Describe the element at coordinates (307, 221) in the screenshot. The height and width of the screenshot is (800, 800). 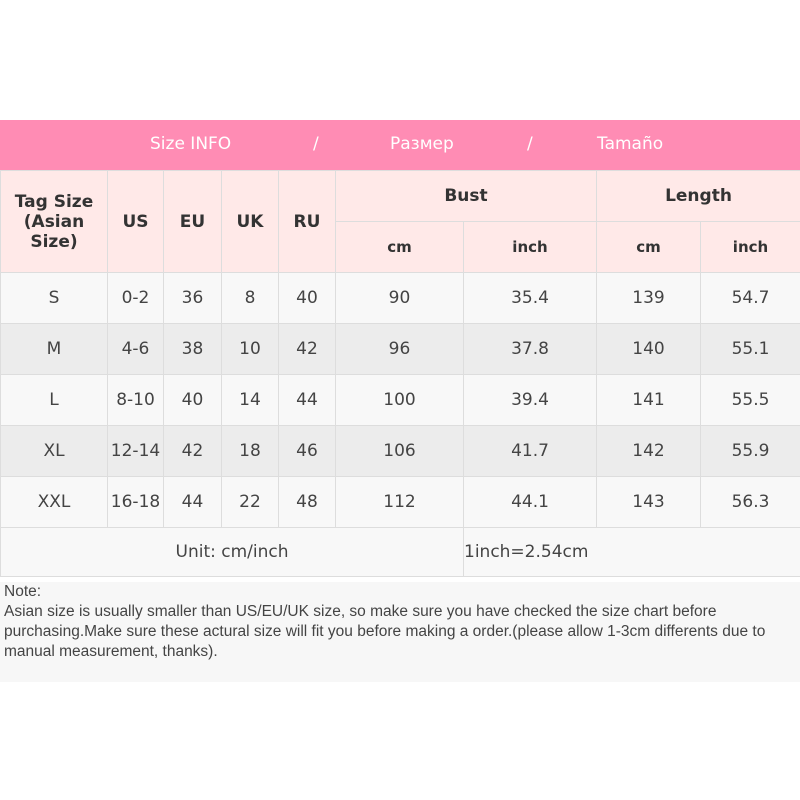
I see `header-ru: RU` at that location.